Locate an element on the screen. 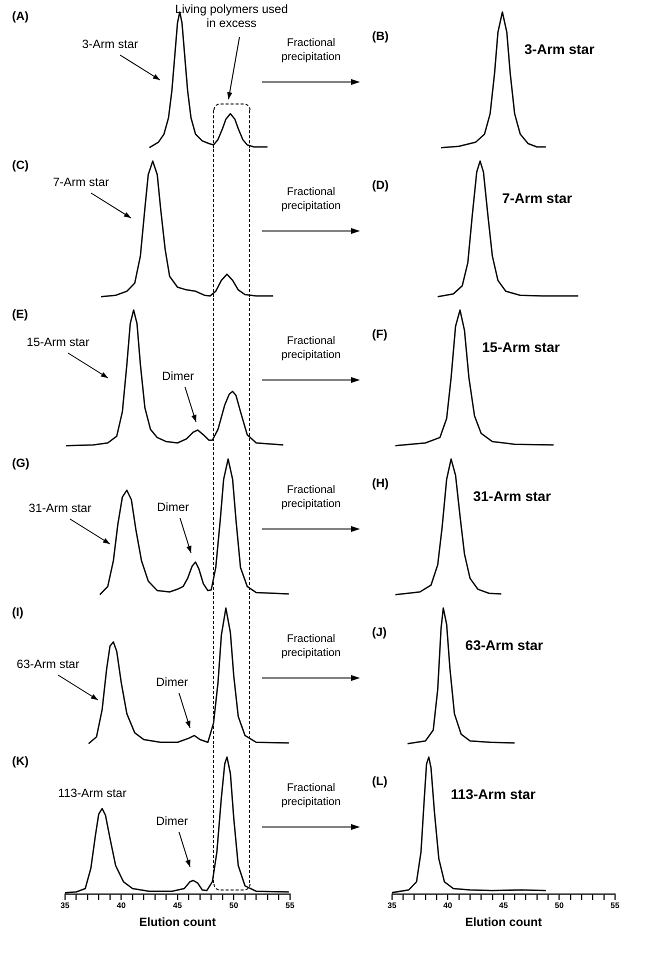 This screenshot has height=958, width=656. text: (J) is located at coordinates (379, 632).